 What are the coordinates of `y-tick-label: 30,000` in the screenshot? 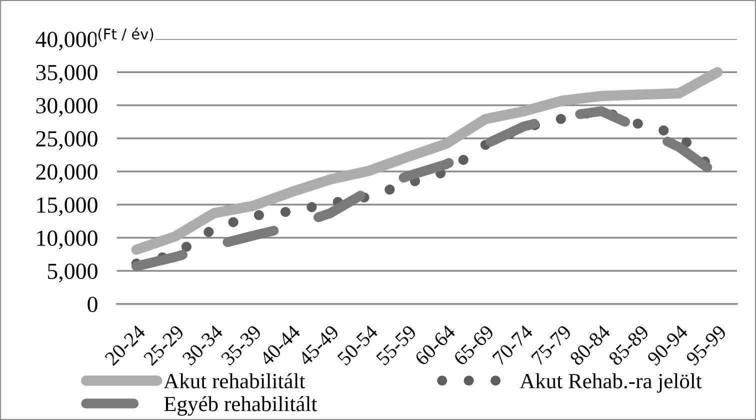 It's located at (67, 107).